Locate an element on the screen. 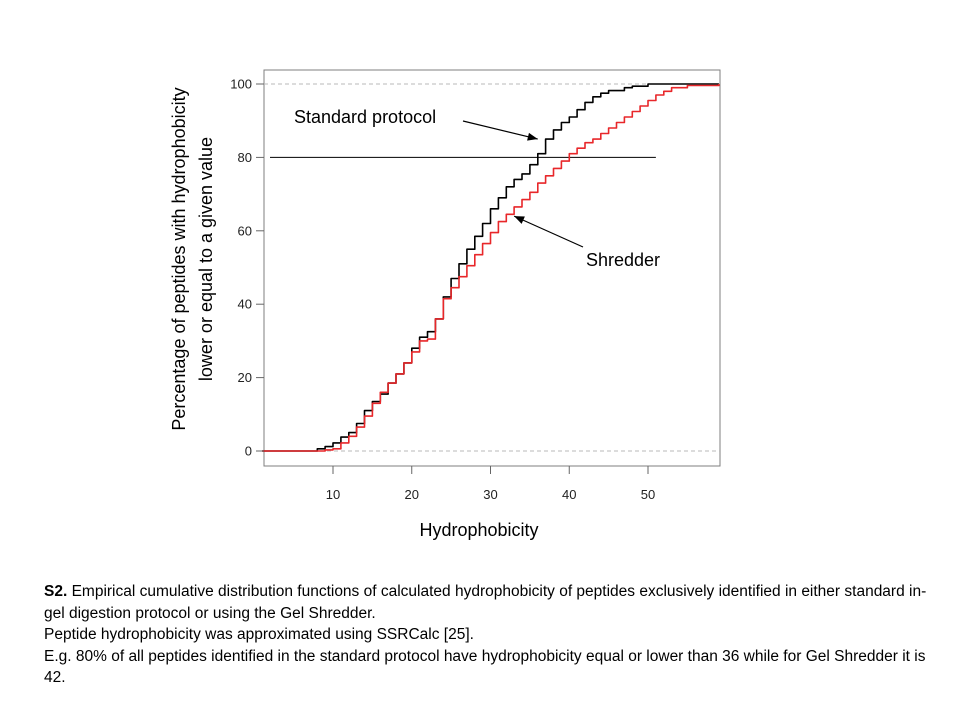 Image resolution: width=960 pixels, height=720 pixels. annotation-arrowhead-shredder is located at coordinates (519, 220).